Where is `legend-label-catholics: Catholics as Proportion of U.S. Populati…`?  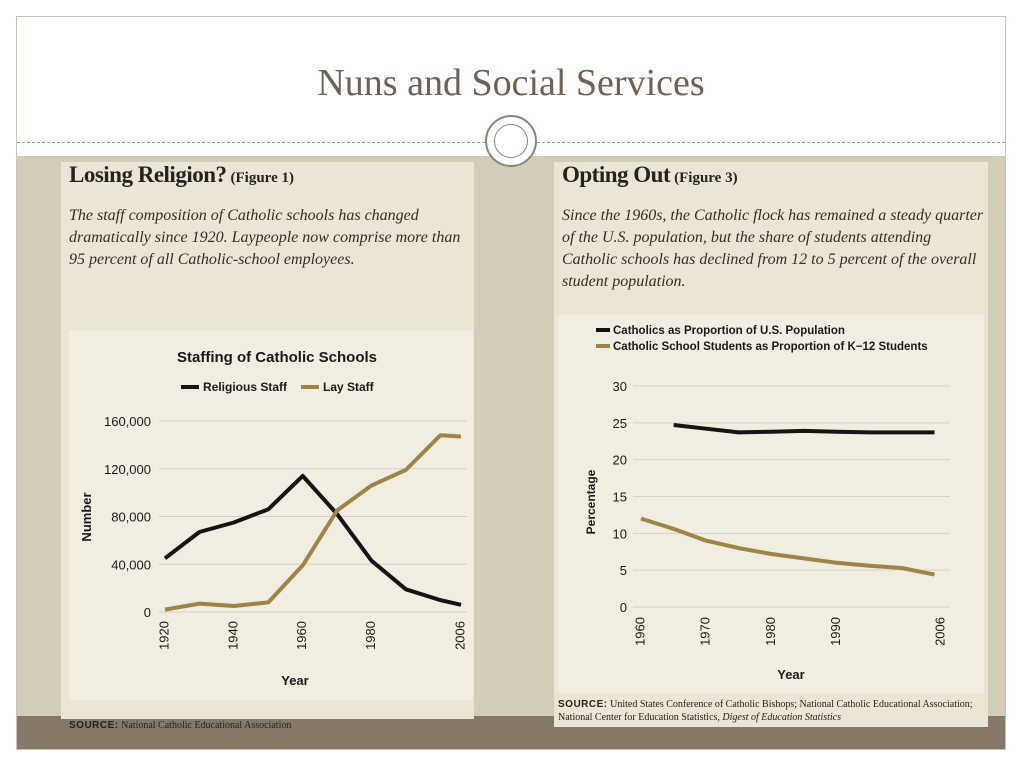
legend-label-catholics: Catholics as Proportion of U.S. Populati… is located at coordinates (729, 331).